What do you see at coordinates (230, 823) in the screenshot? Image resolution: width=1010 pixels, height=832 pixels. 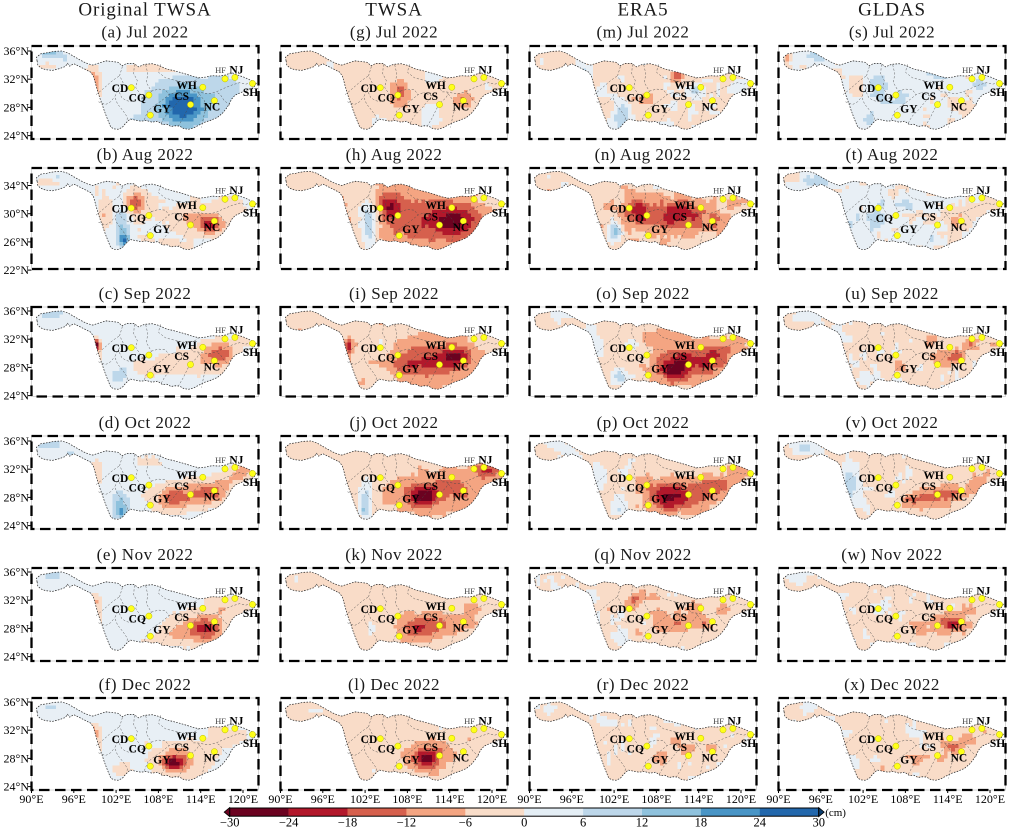 I see `svg-text: −30` at bounding box center [230, 823].